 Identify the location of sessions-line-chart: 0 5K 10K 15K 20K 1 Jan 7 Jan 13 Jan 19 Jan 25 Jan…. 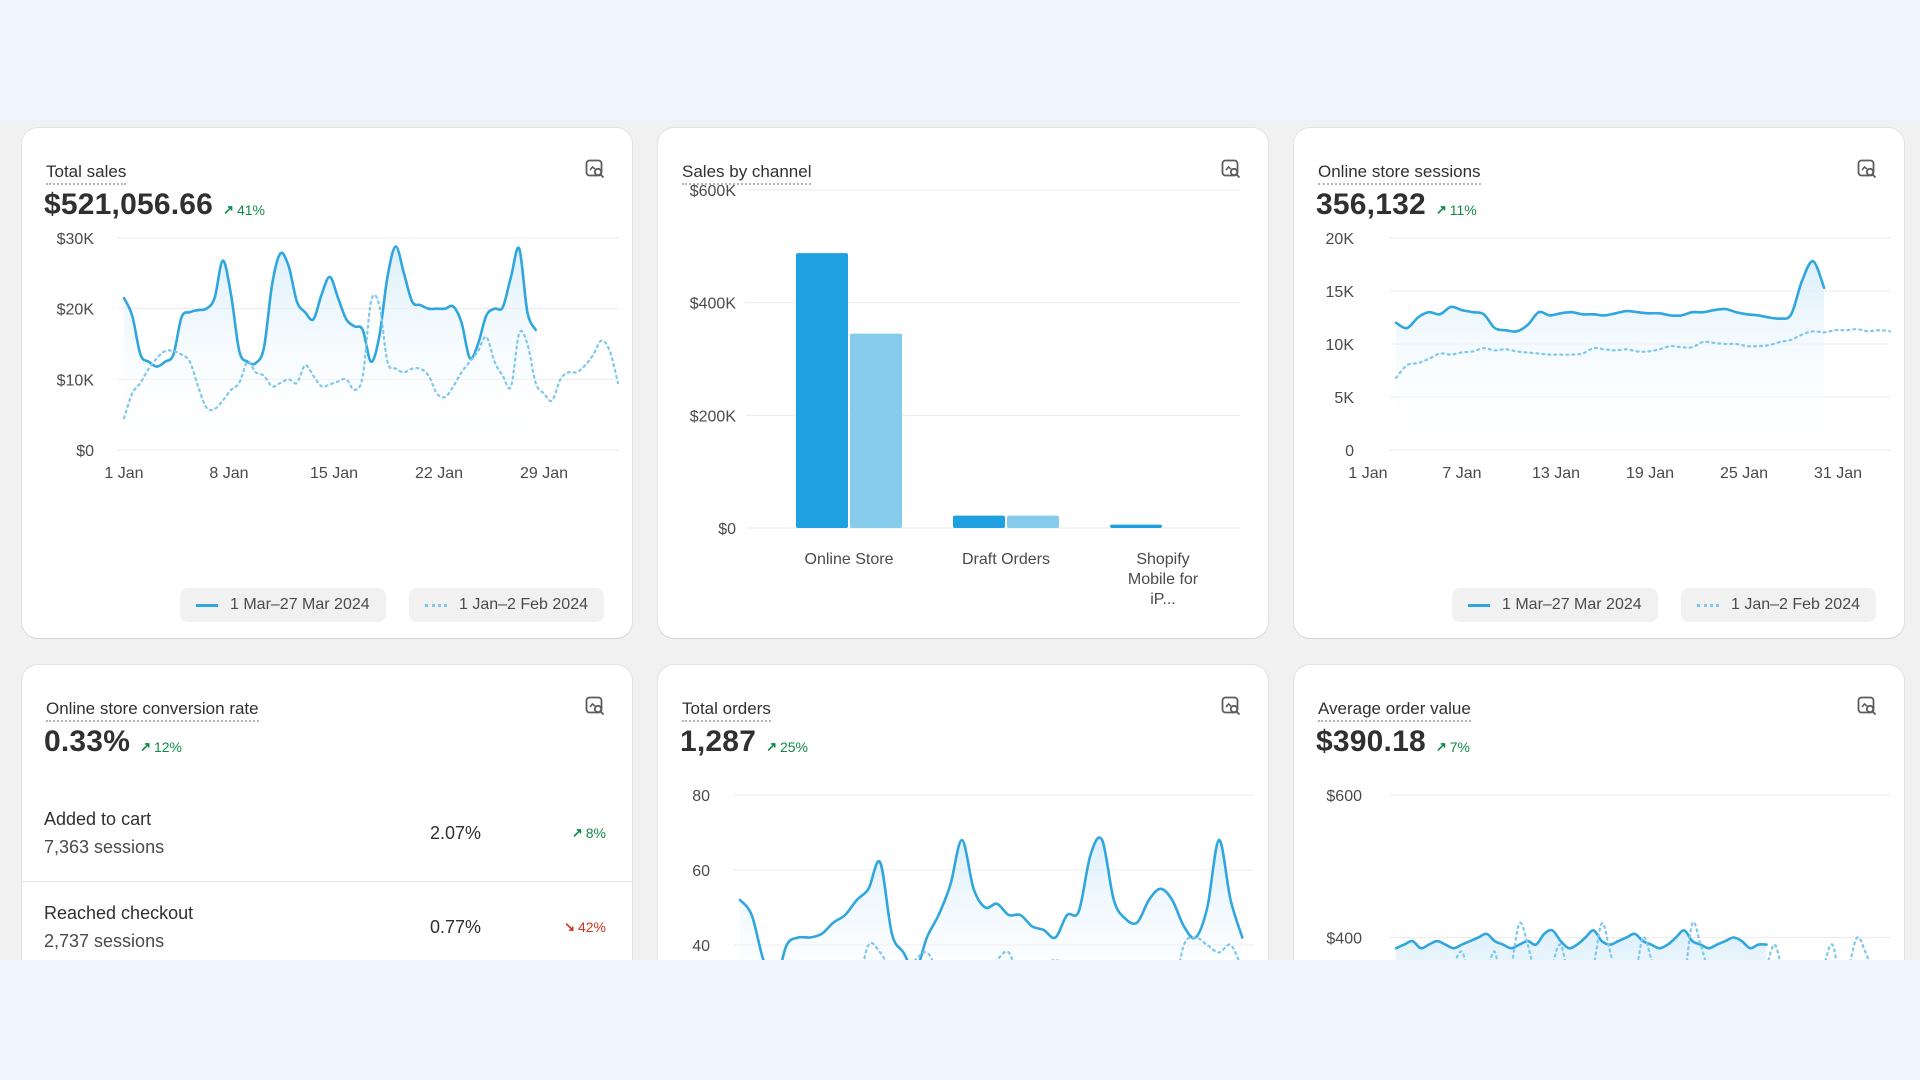
(1609, 356).